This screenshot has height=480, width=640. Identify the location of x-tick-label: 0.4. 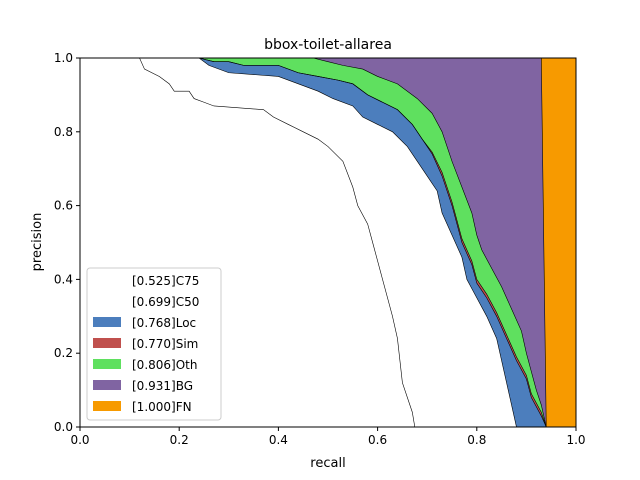
(278, 440).